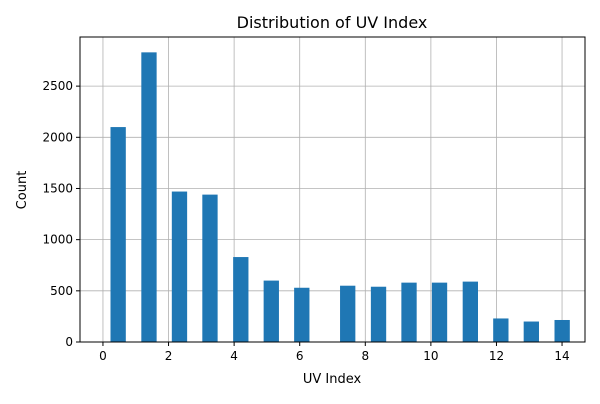  Describe the element at coordinates (561, 356) in the screenshot. I see `x-tick-label: 14` at that location.